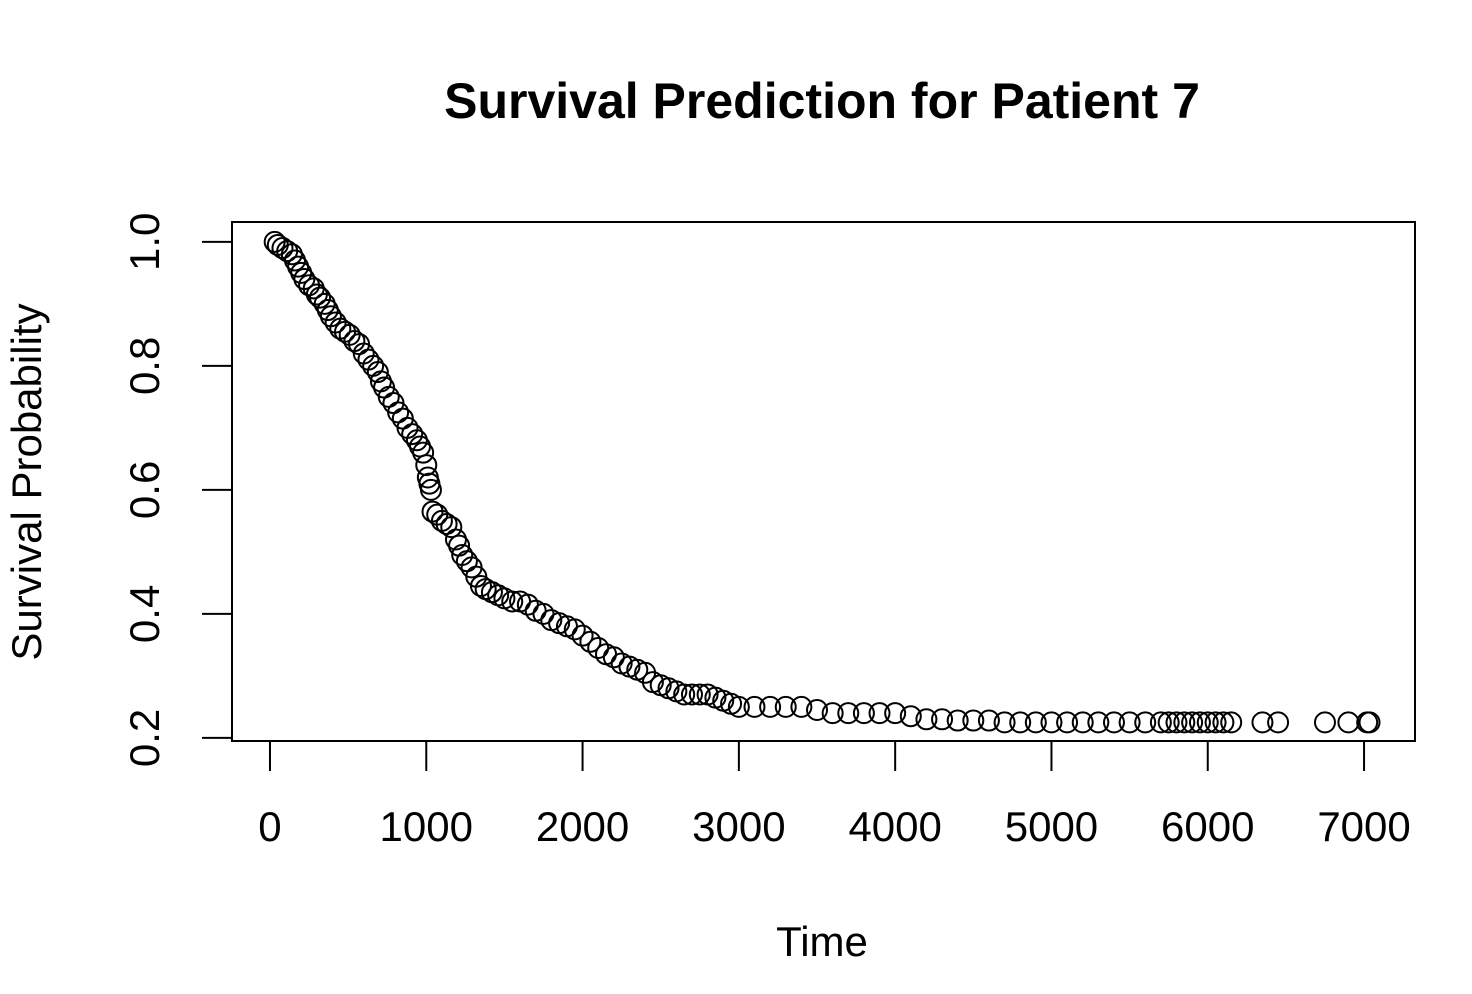  Describe the element at coordinates (822, 941) in the screenshot. I see `x-axis-label: Time` at that location.